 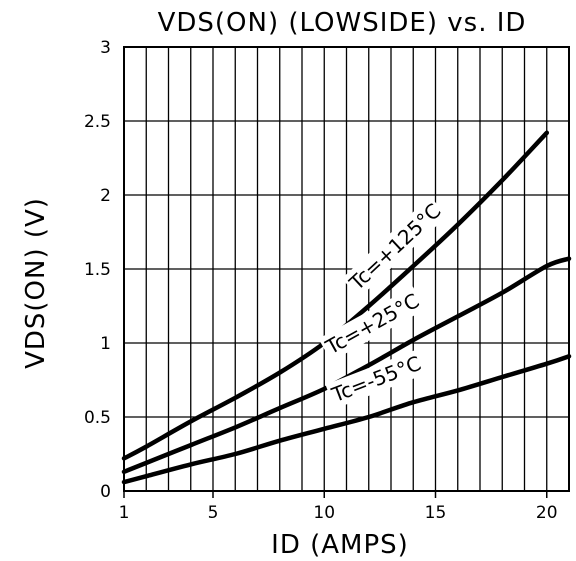 I want to click on x-axis-title: ID (AMPS), so click(x=340, y=545).